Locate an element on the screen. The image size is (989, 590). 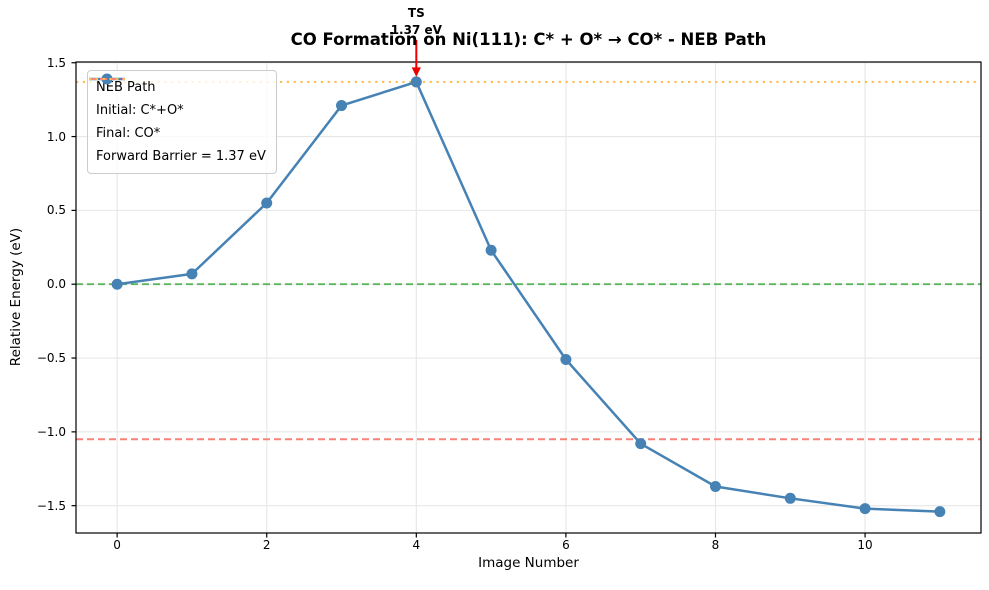
y-tick-label: −0.5 is located at coordinates (51, 358).